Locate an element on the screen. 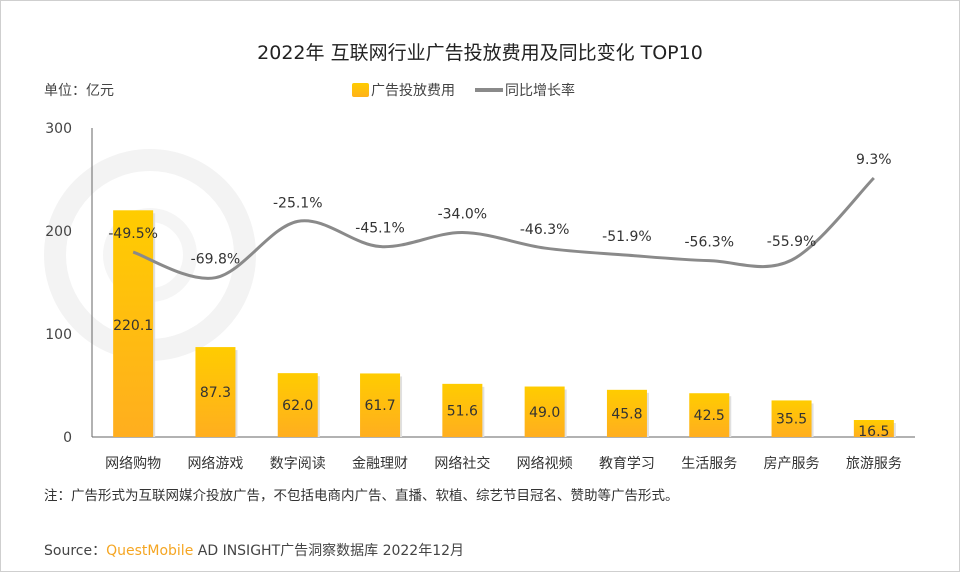 This screenshot has height=572, width=960. x-tick-label: 教育学习 is located at coordinates (627, 464).